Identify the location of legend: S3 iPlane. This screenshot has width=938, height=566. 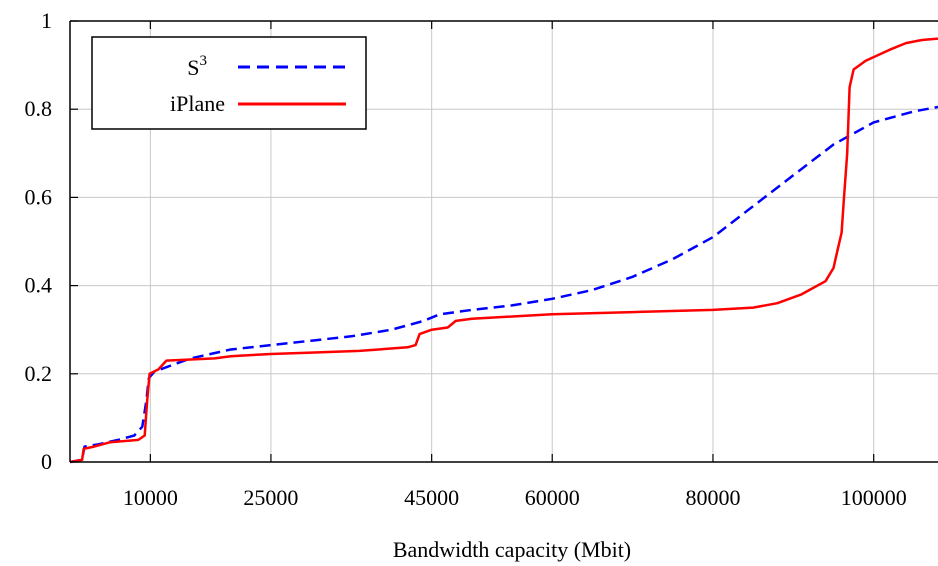
(229, 83).